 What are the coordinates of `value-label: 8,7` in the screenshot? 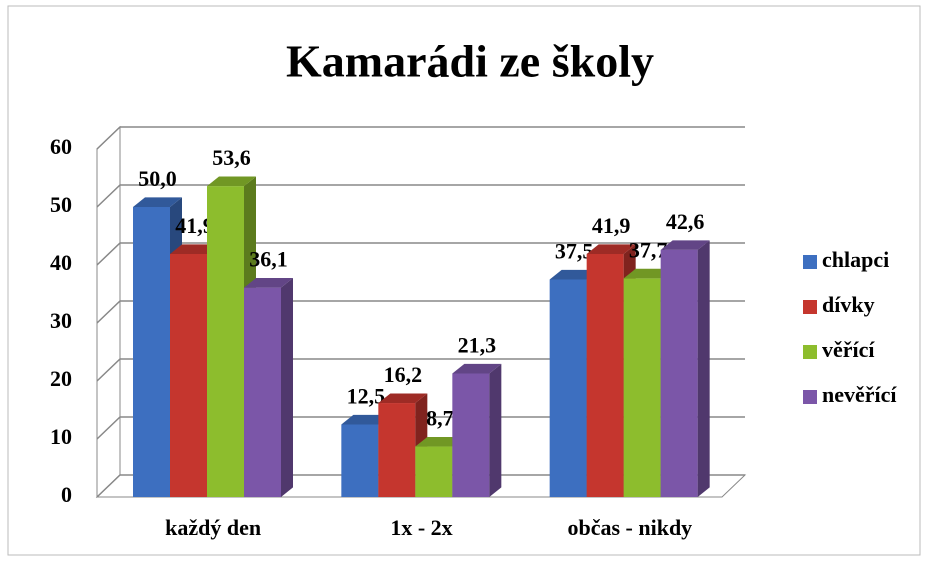 It's located at (440, 418).